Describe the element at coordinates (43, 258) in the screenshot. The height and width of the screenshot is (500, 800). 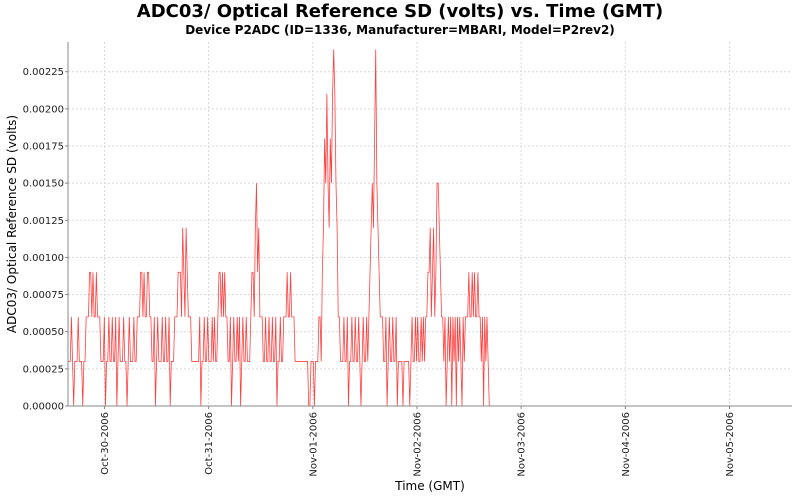
I see `y-tick-label: 0.00100` at that location.